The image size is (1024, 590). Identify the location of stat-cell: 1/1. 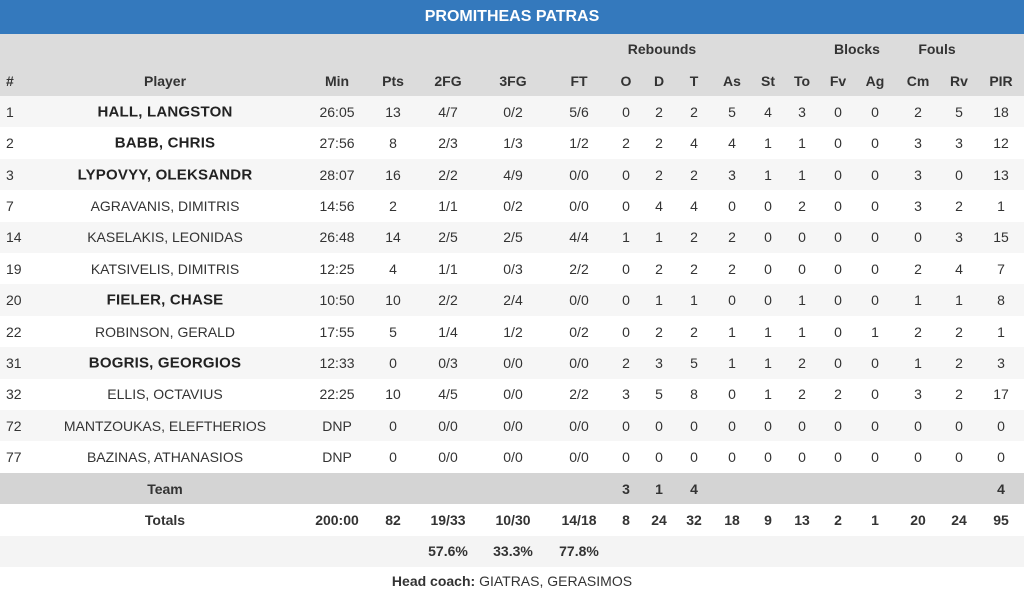
(448, 268).